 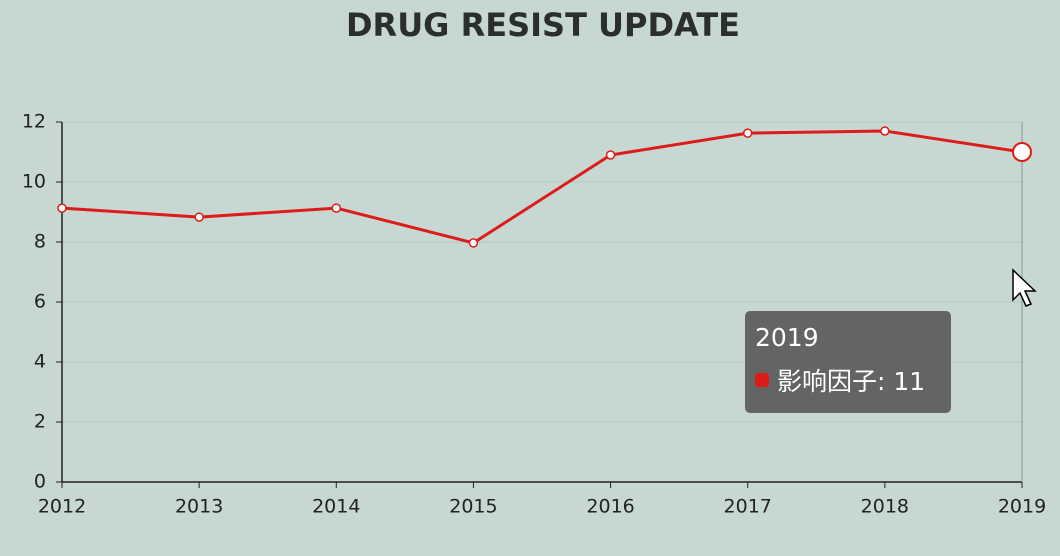 What do you see at coordinates (787, 337) in the screenshot?
I see `tooltip-title: 2019` at bounding box center [787, 337].